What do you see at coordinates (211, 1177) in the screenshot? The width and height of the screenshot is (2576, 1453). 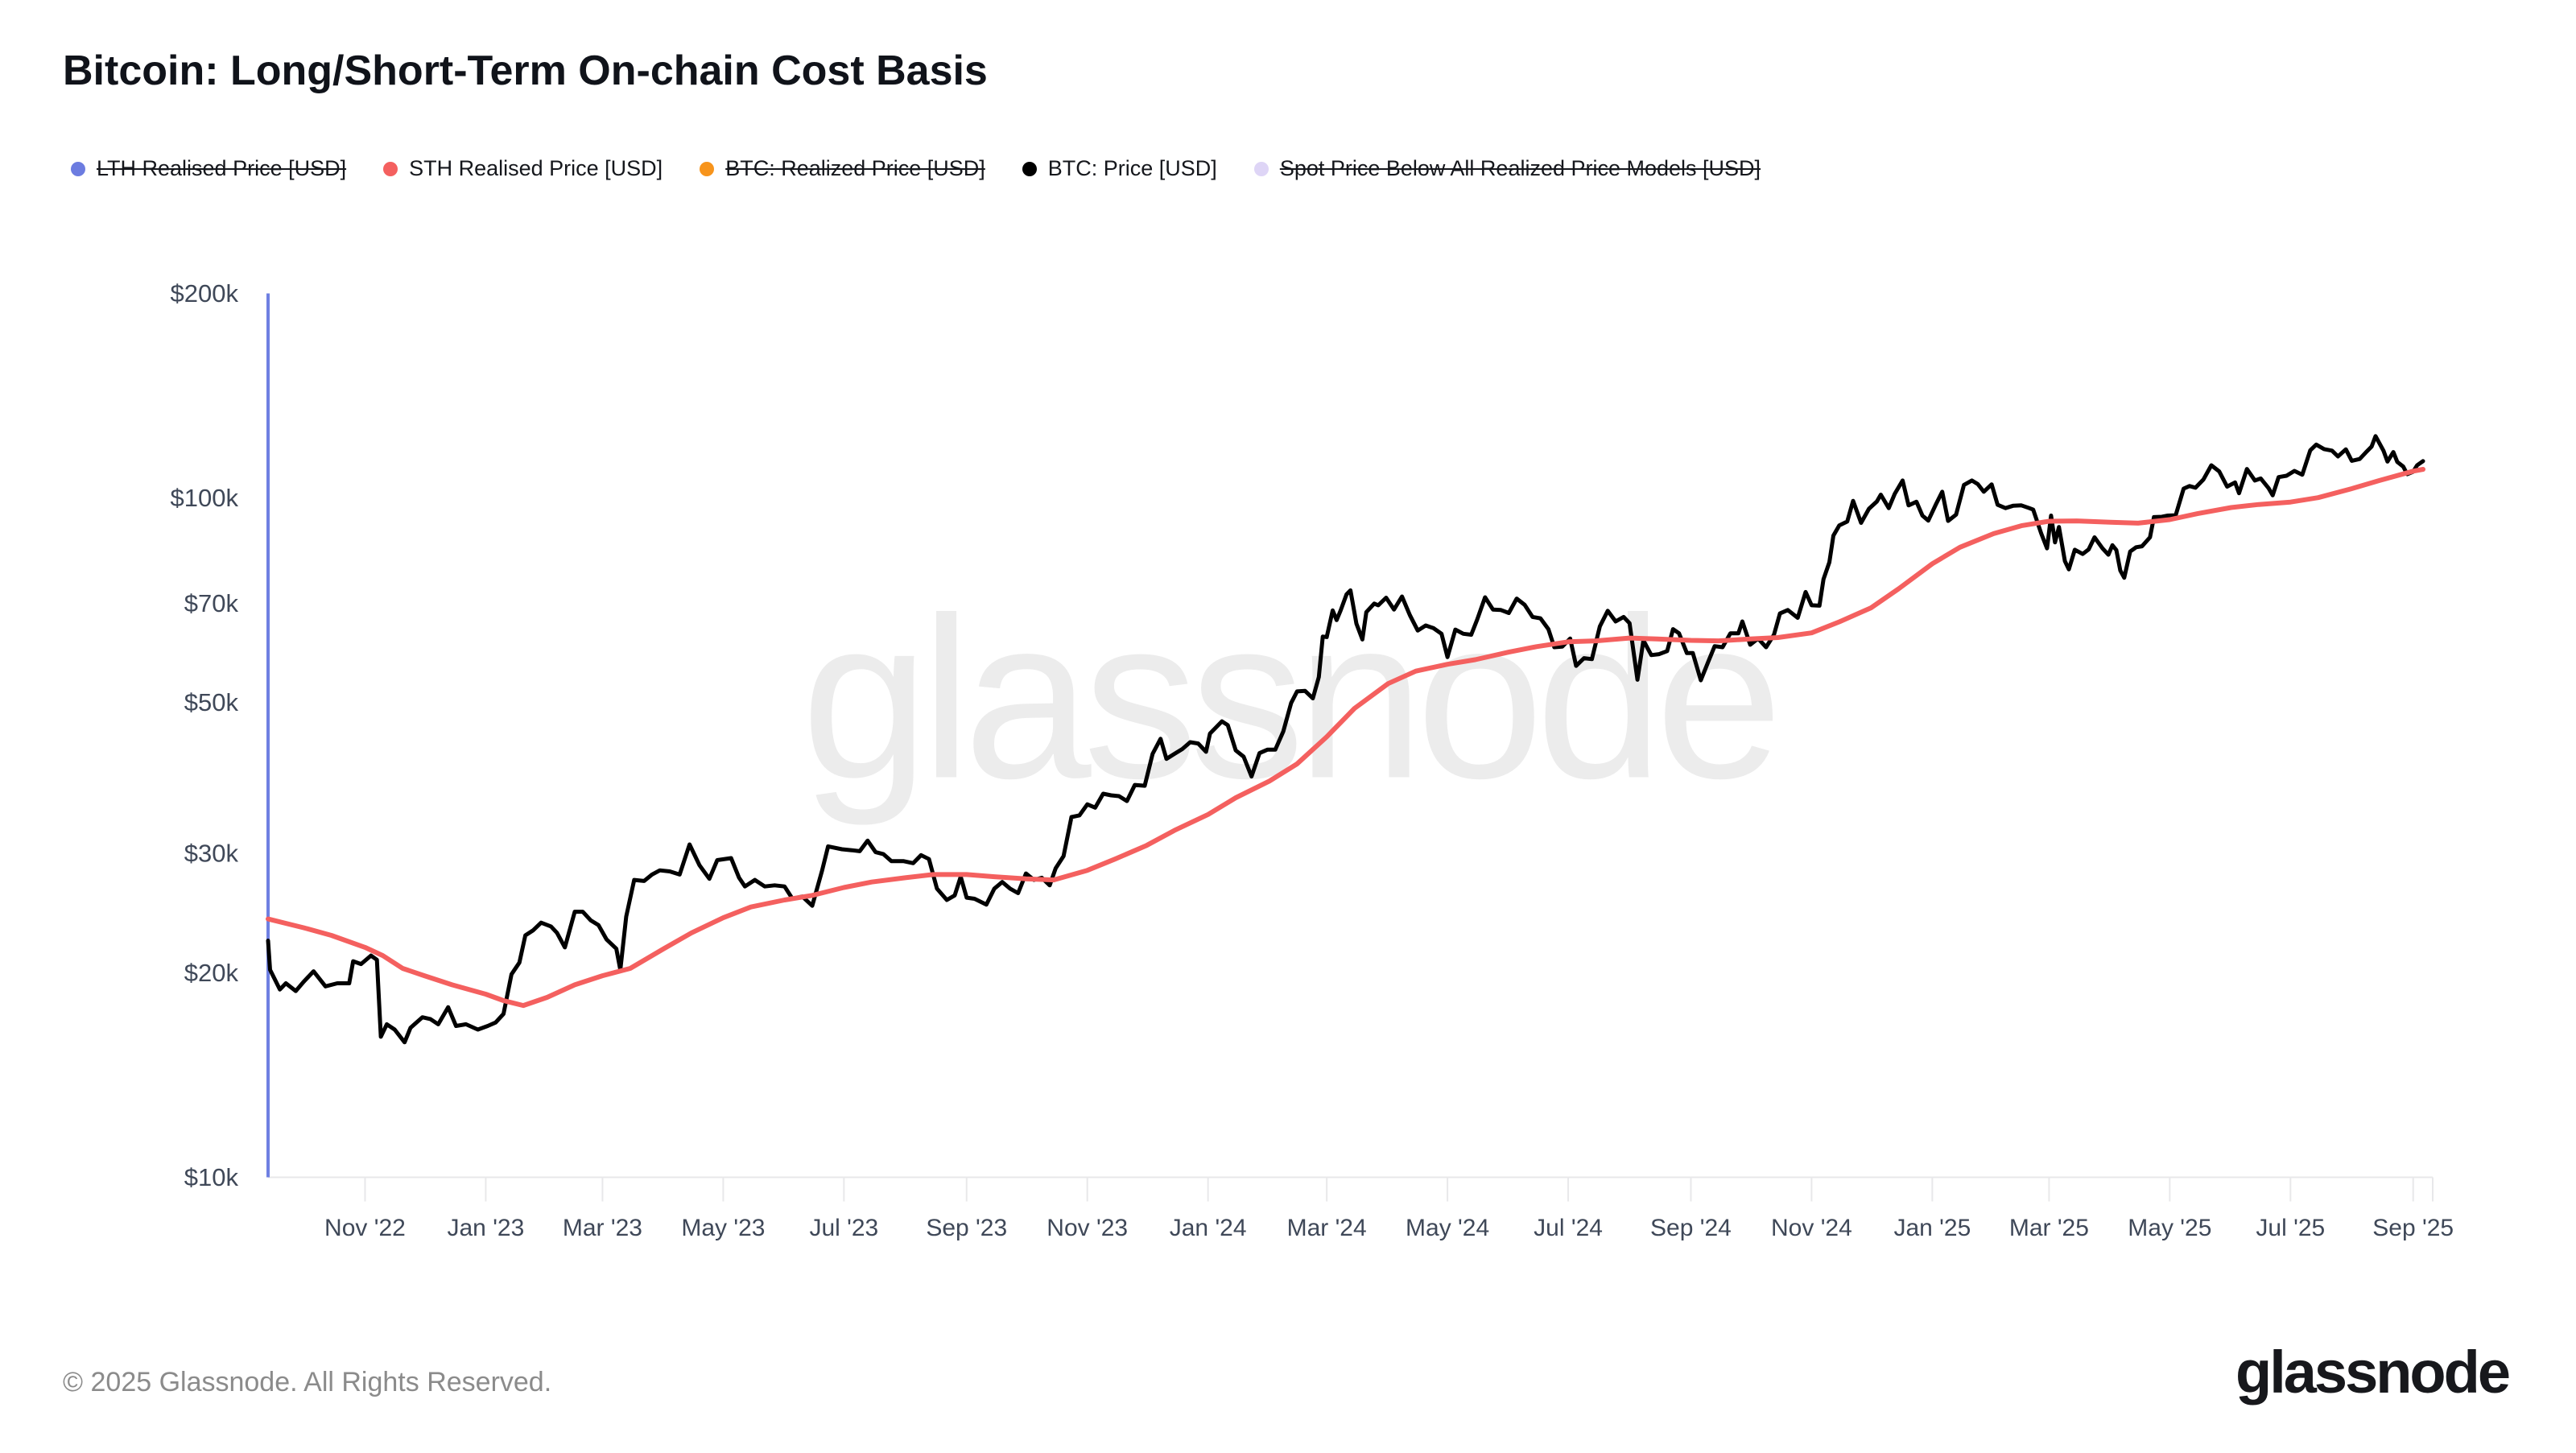 I see `y-axis-label: $10k` at bounding box center [211, 1177].